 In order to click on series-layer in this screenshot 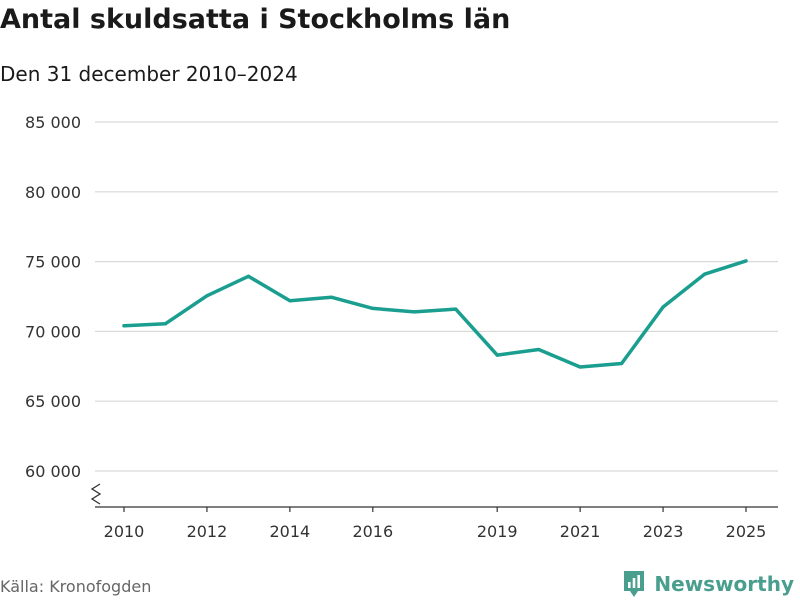, I will do `click(435, 314)`.